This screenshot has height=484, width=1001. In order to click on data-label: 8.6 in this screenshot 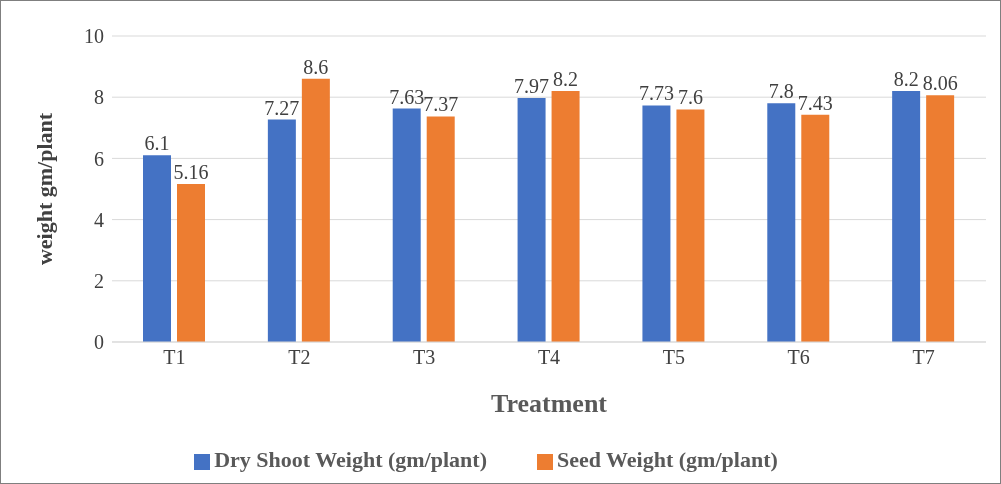, I will do `click(316, 66)`.